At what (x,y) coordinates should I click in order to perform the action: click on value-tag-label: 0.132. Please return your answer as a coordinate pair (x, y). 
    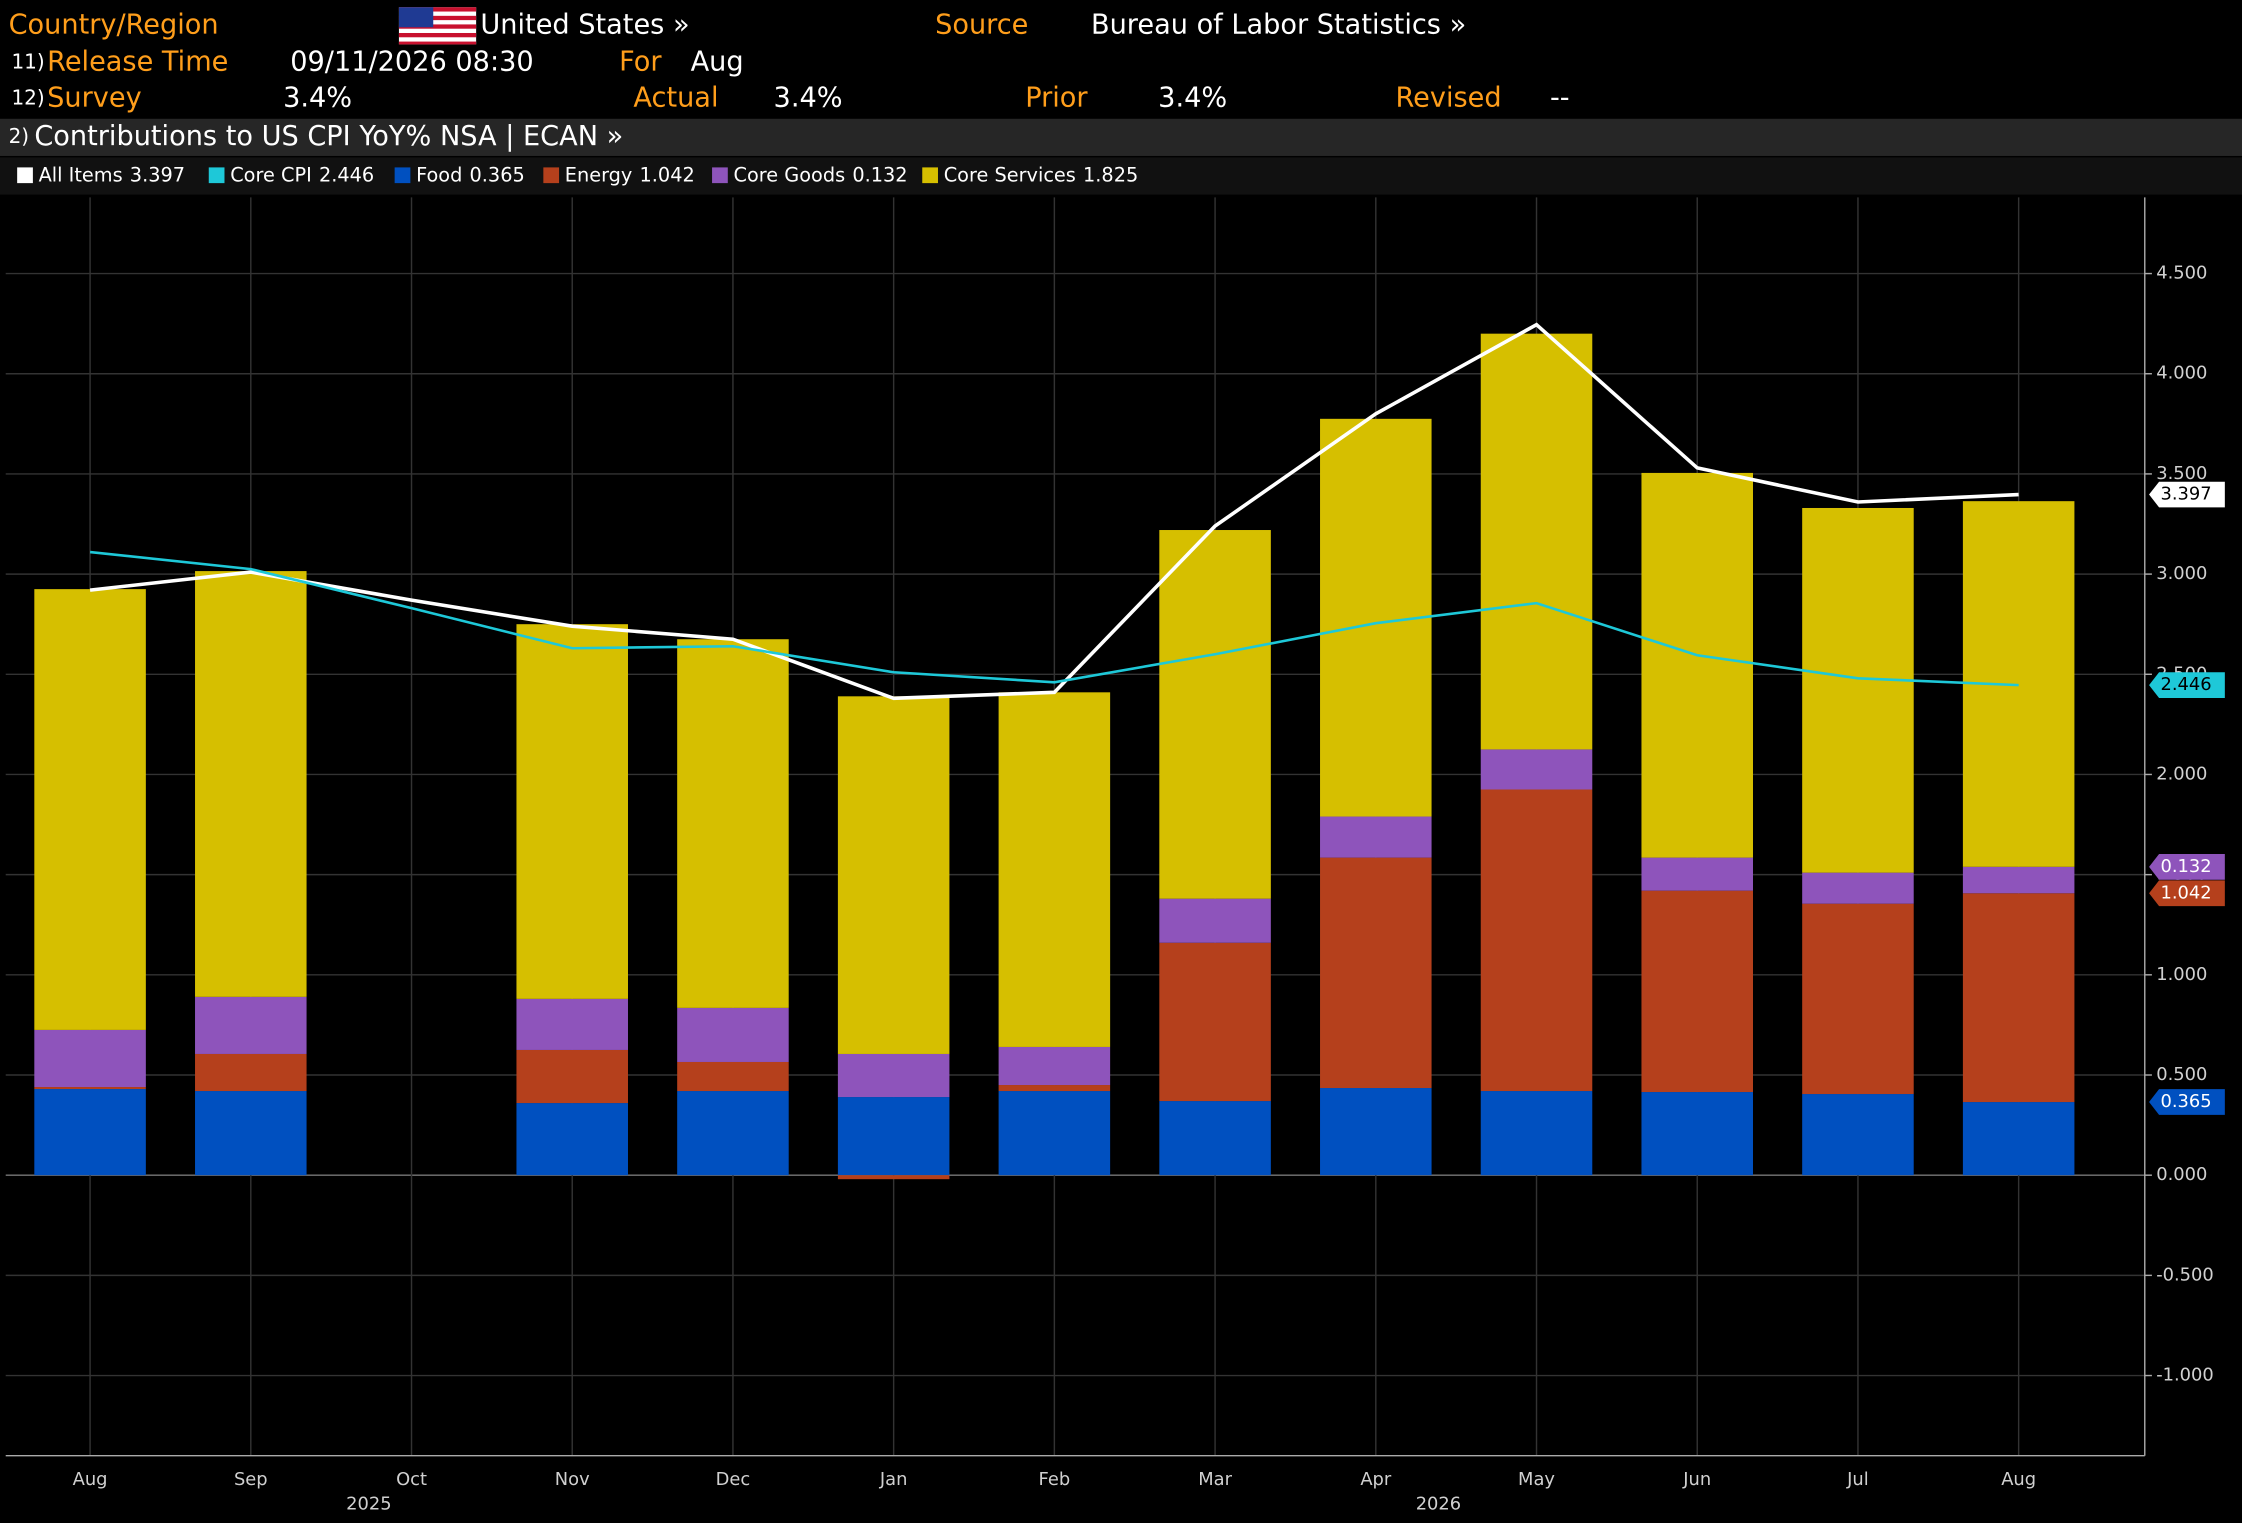
    Looking at the image, I should click on (2185, 866).